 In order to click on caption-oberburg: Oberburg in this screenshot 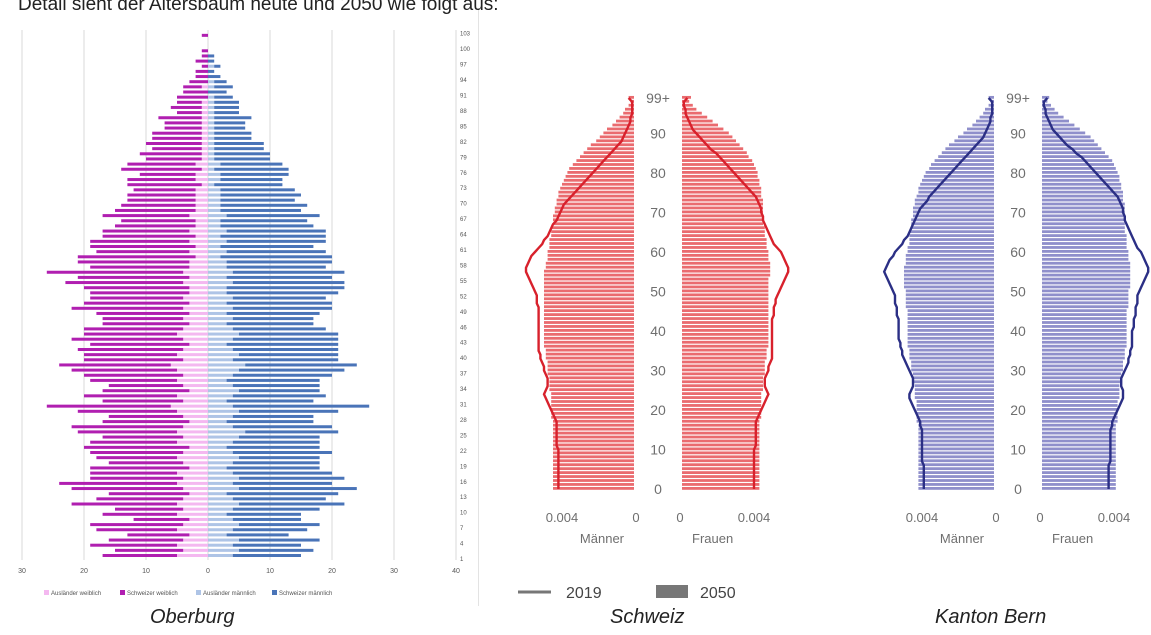, I will do `click(192, 617)`.